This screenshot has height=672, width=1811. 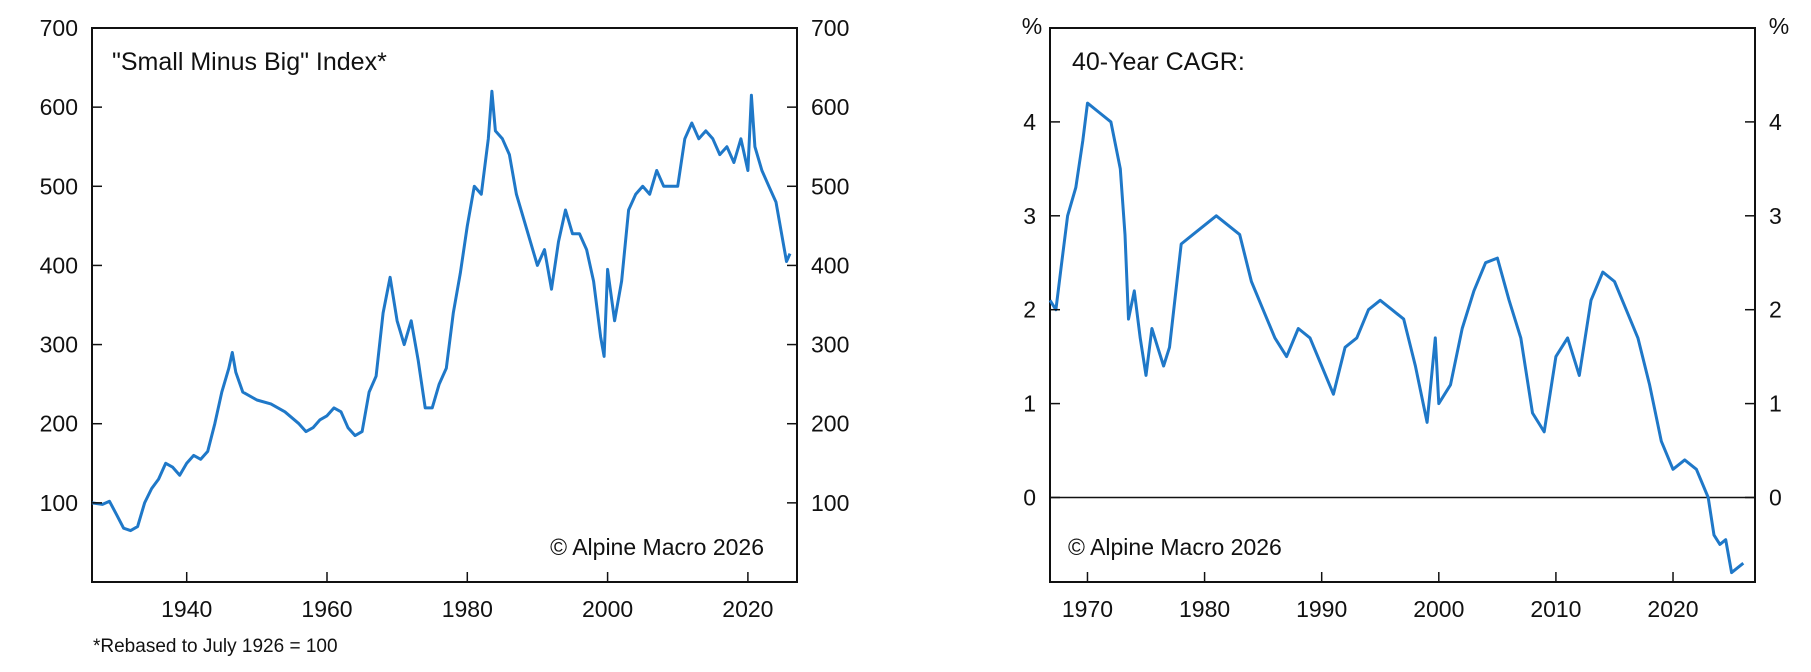 I want to click on x-tick-label: 1990, so click(x=1321, y=609).